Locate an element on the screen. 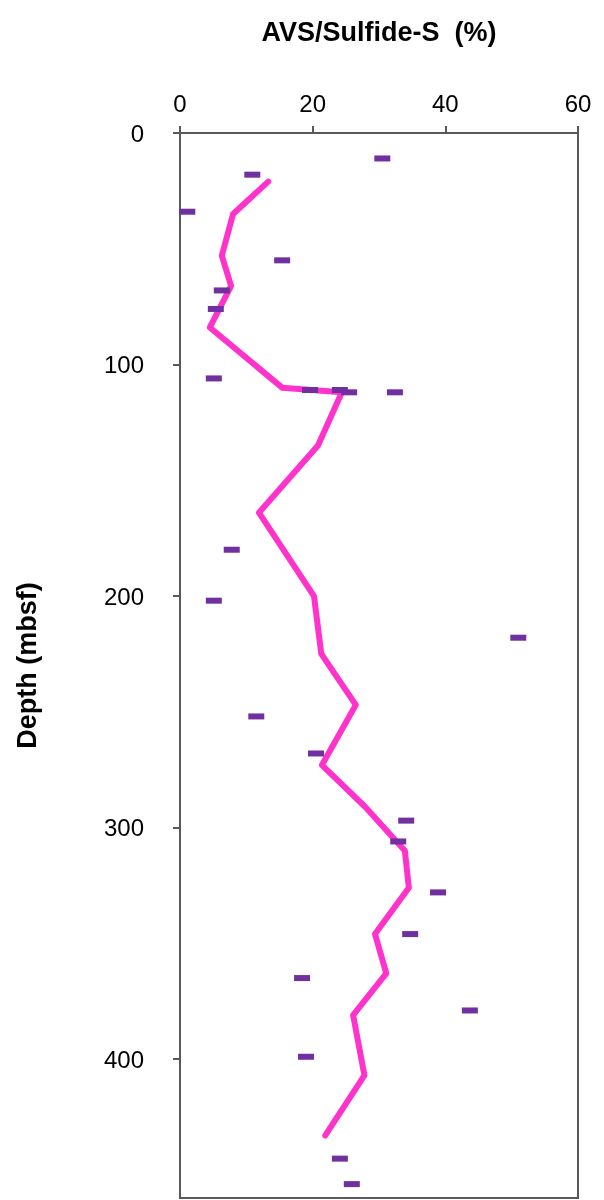  y-axis-title: Depth (mbsf) is located at coordinates (26, 665).